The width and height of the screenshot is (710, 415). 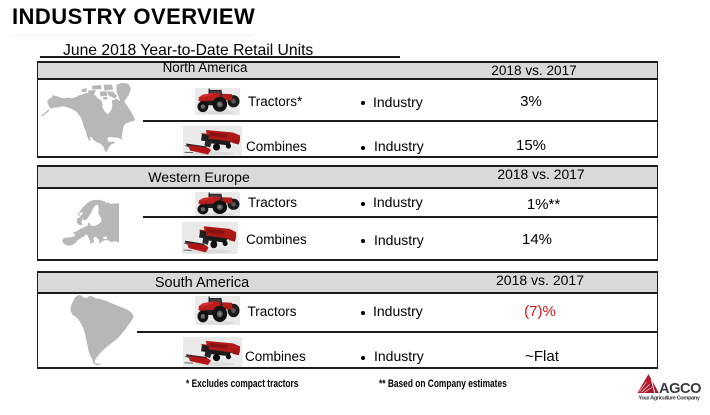 I want to click on svg-text: AGCO, so click(x=680, y=389).